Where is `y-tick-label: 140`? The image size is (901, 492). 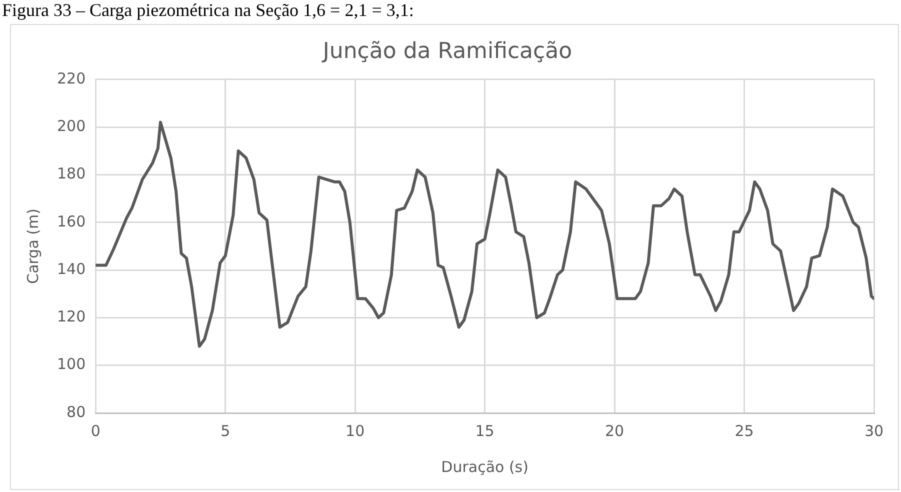
y-tick-label: 140 is located at coordinates (71, 269).